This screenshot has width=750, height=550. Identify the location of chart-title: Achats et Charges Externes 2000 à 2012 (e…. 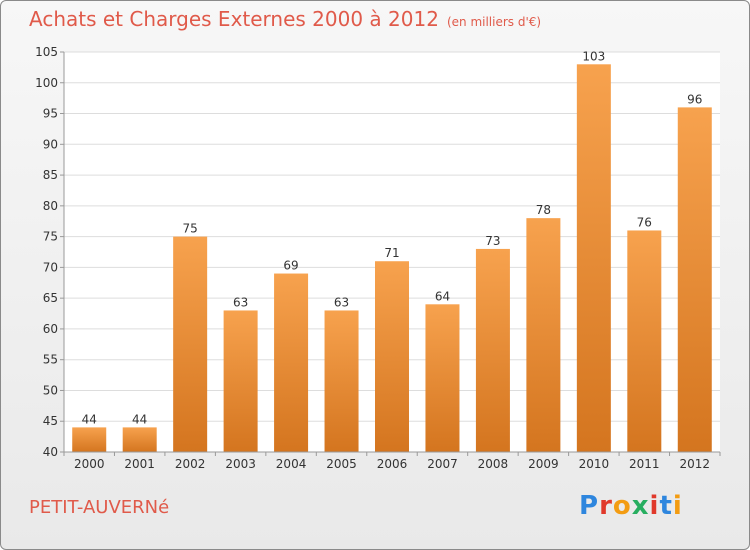
(285, 19).